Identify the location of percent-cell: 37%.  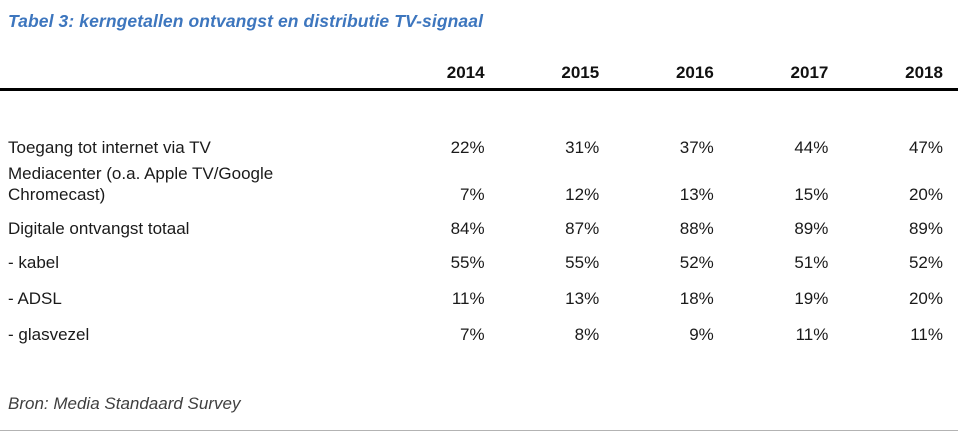
(696, 147).